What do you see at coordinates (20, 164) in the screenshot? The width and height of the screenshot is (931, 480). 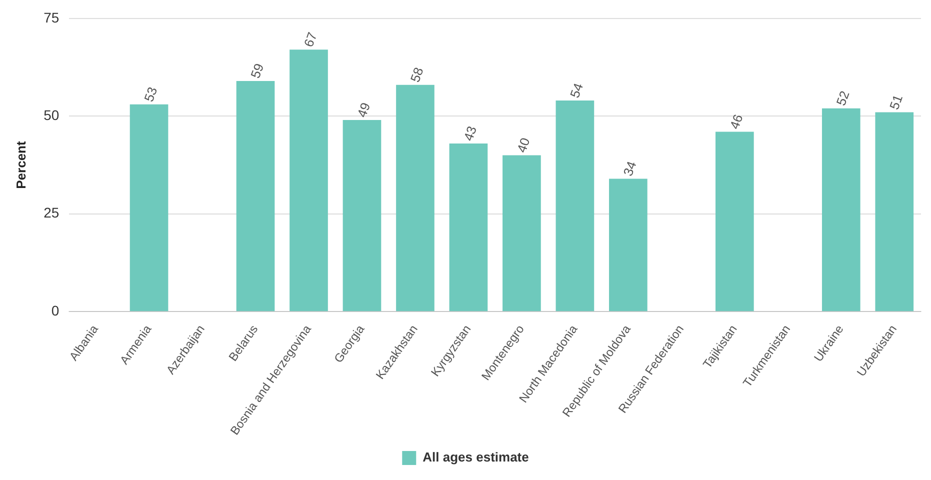 I see `y-axis-title: Percent` at bounding box center [20, 164].